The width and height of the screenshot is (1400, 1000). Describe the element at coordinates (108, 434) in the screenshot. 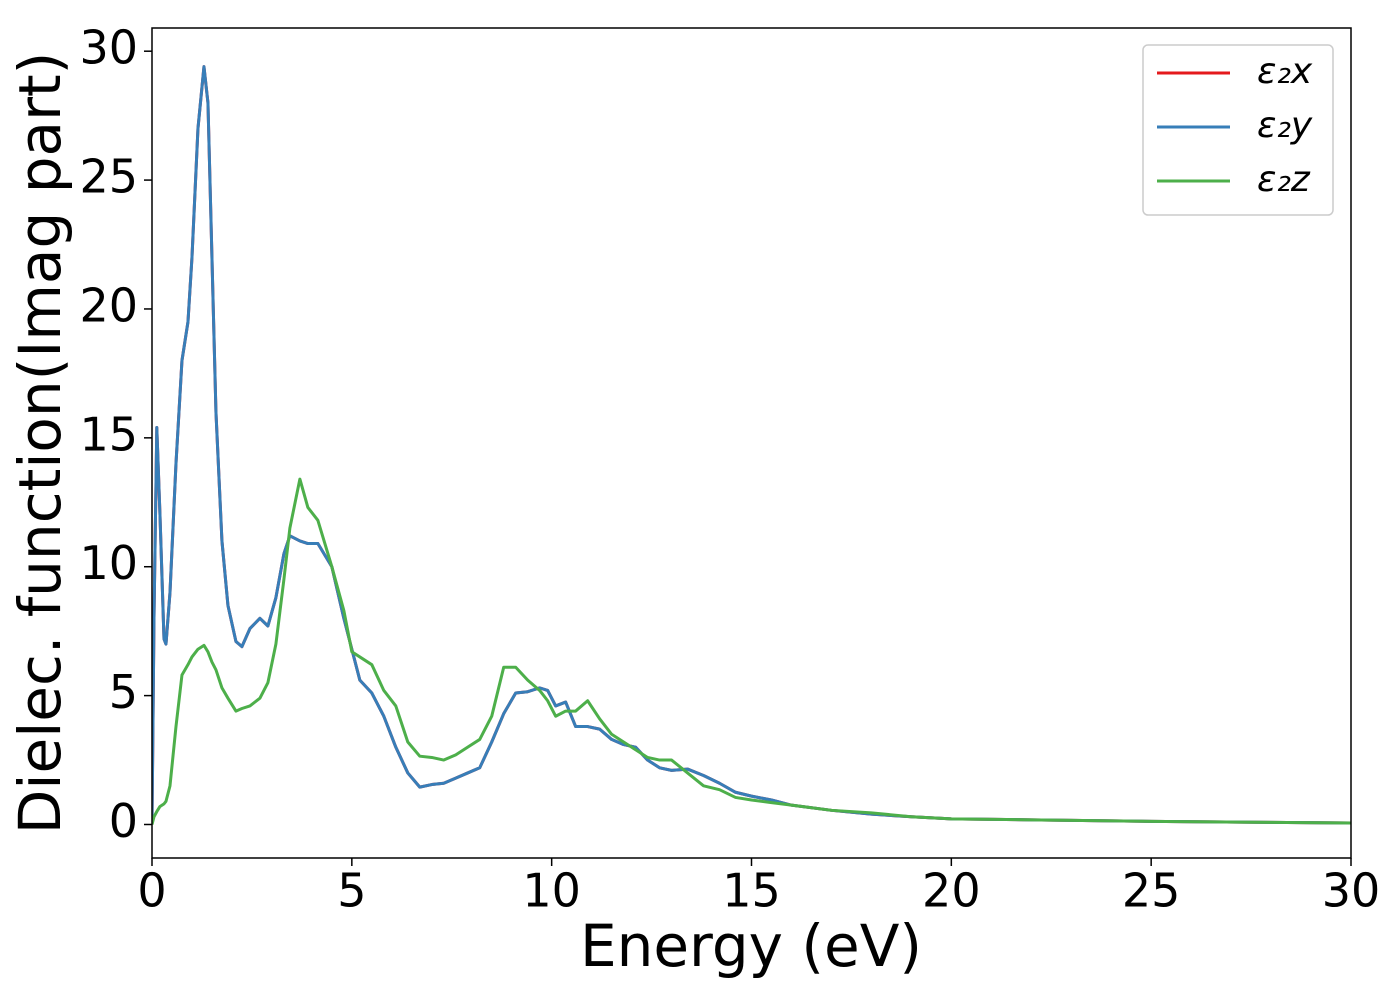

I see `y-tick-label: 15` at that location.